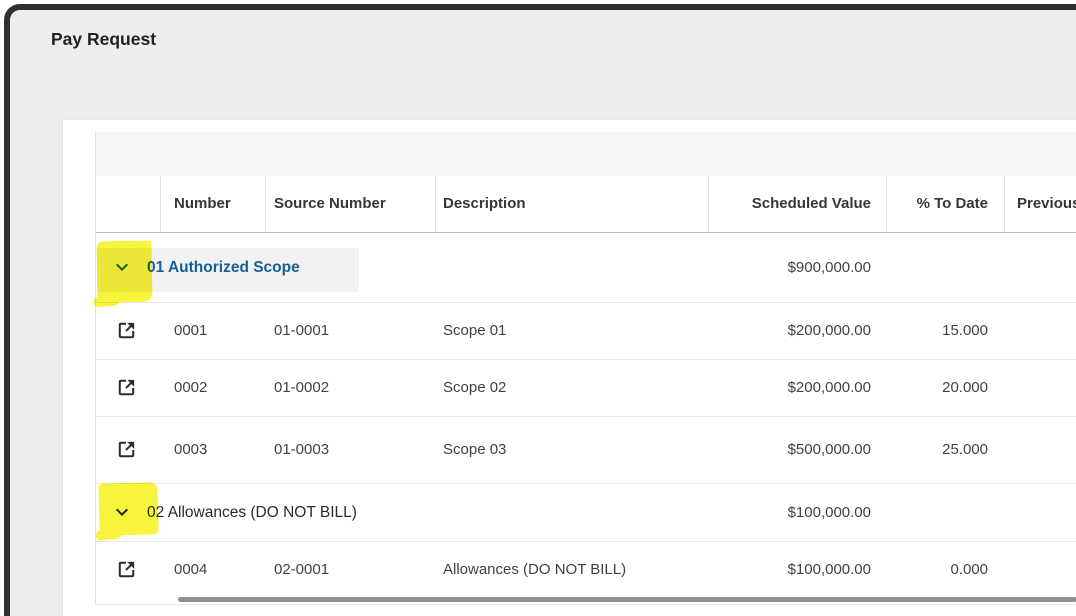 The width and height of the screenshot is (1076, 616). I want to click on page-title: Pay Request, so click(104, 39).